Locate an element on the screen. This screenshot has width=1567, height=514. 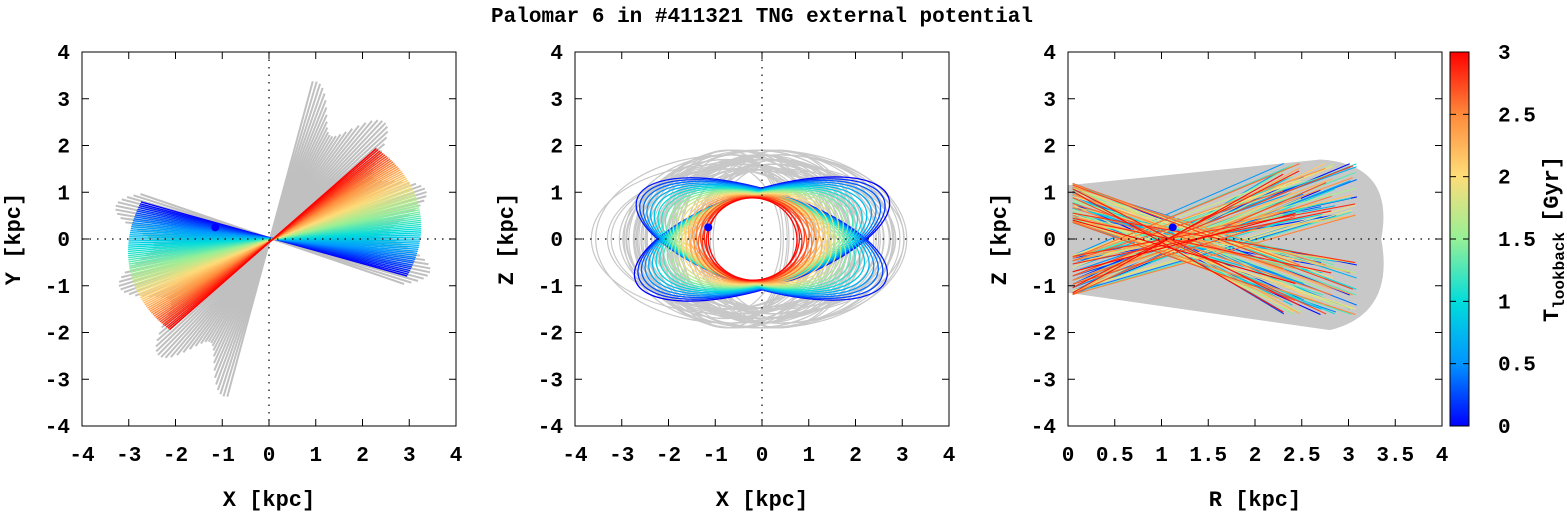
colorbar: 0 0.5 1 1.5 2 2.5 3 Tlookback [Gyr] is located at coordinates (1508, 241).